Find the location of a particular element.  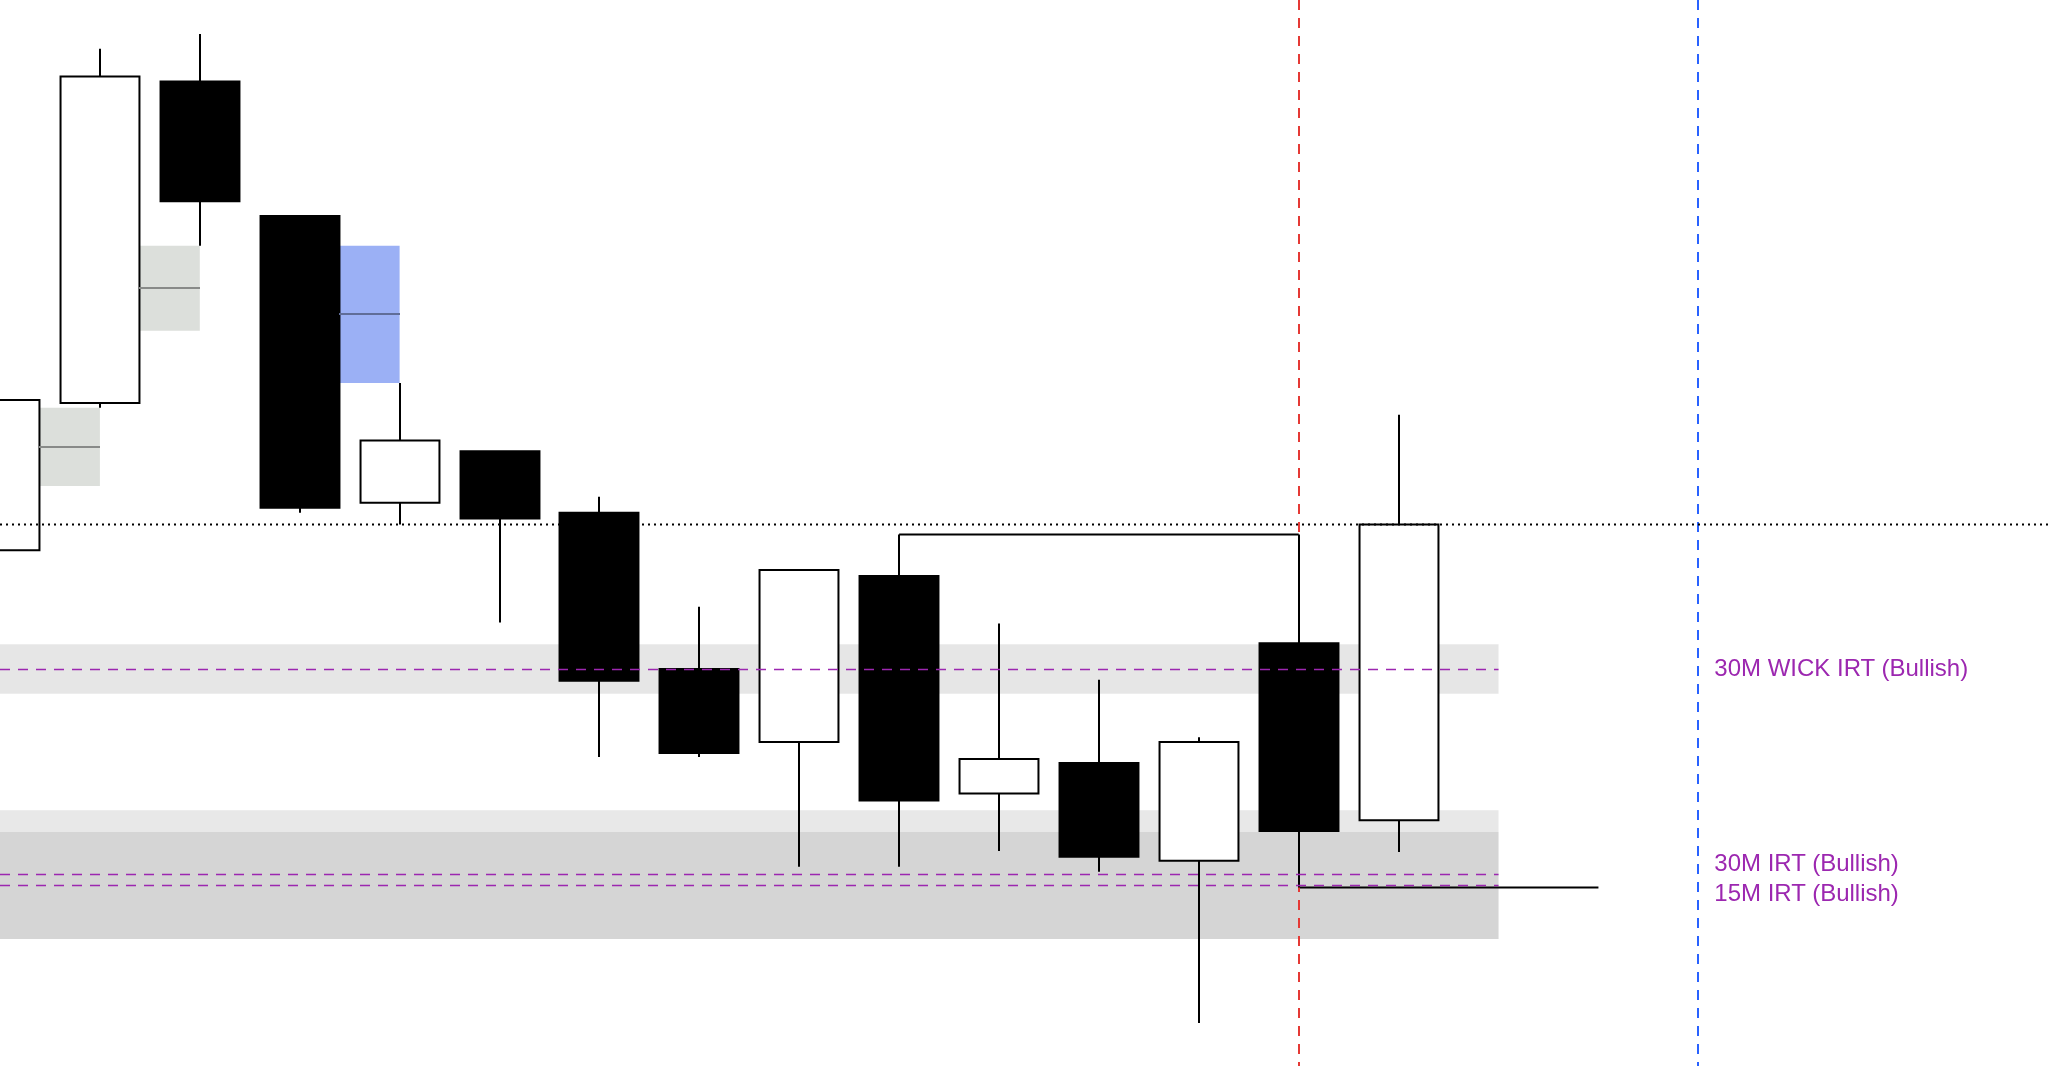

text: 30M WICK IRT (Bullish) is located at coordinates (1841, 667).